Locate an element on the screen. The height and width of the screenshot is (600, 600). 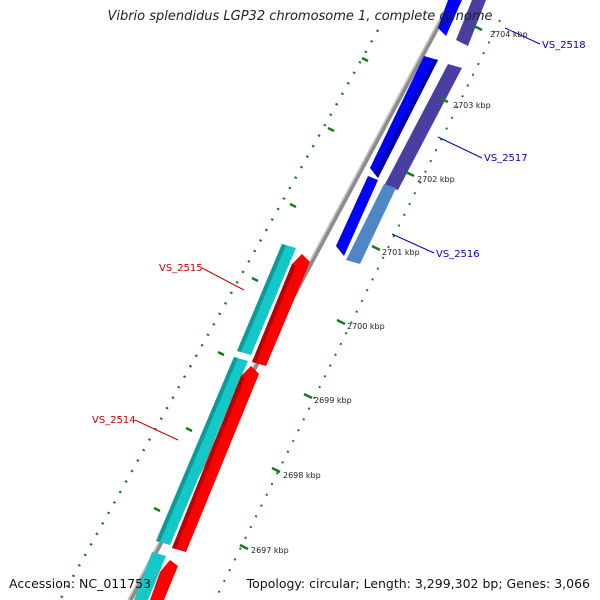
cds-vs-2518-b is located at coordinates (471, 23).